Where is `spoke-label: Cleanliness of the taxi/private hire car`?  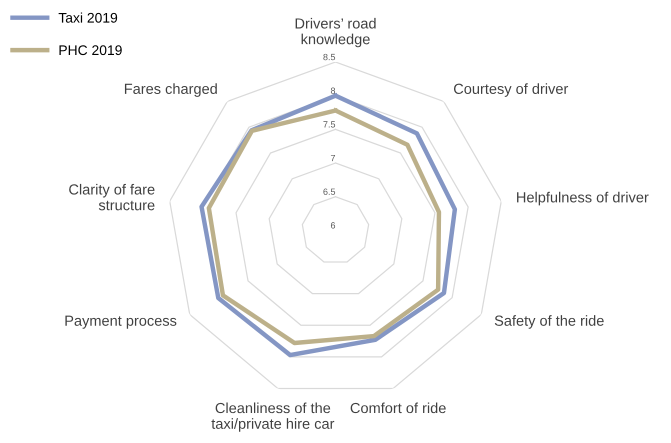 spoke-label: Cleanliness of the taxi/private hire car is located at coordinates (272, 417).